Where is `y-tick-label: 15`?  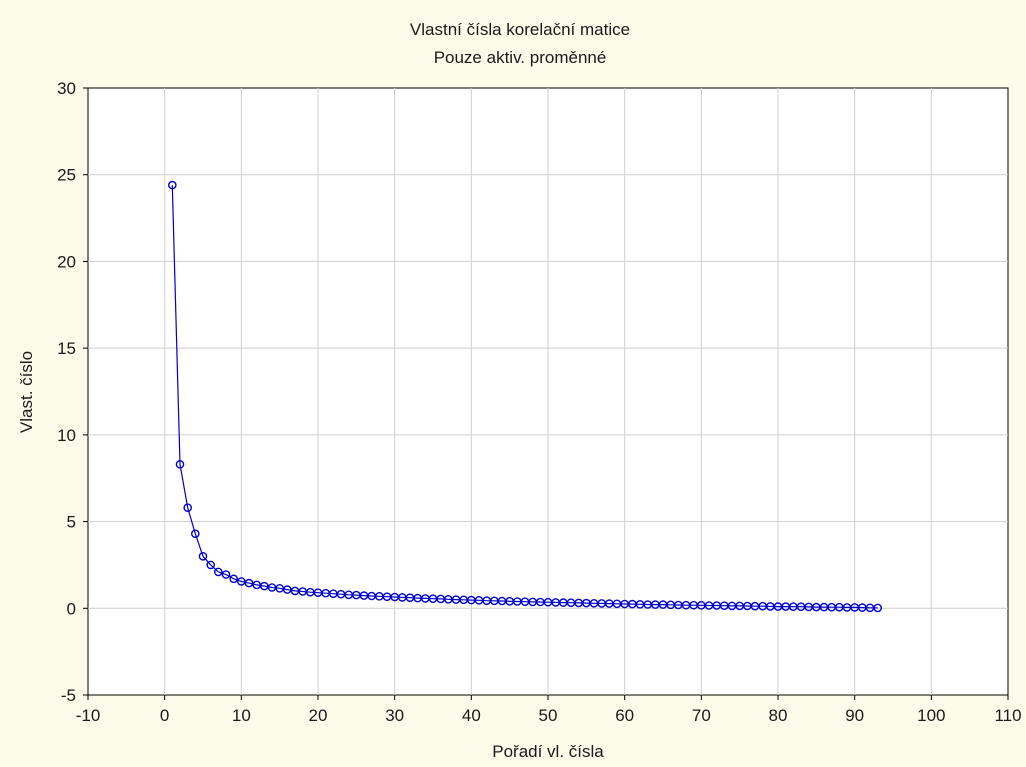 y-tick-label: 15 is located at coordinates (66, 348).